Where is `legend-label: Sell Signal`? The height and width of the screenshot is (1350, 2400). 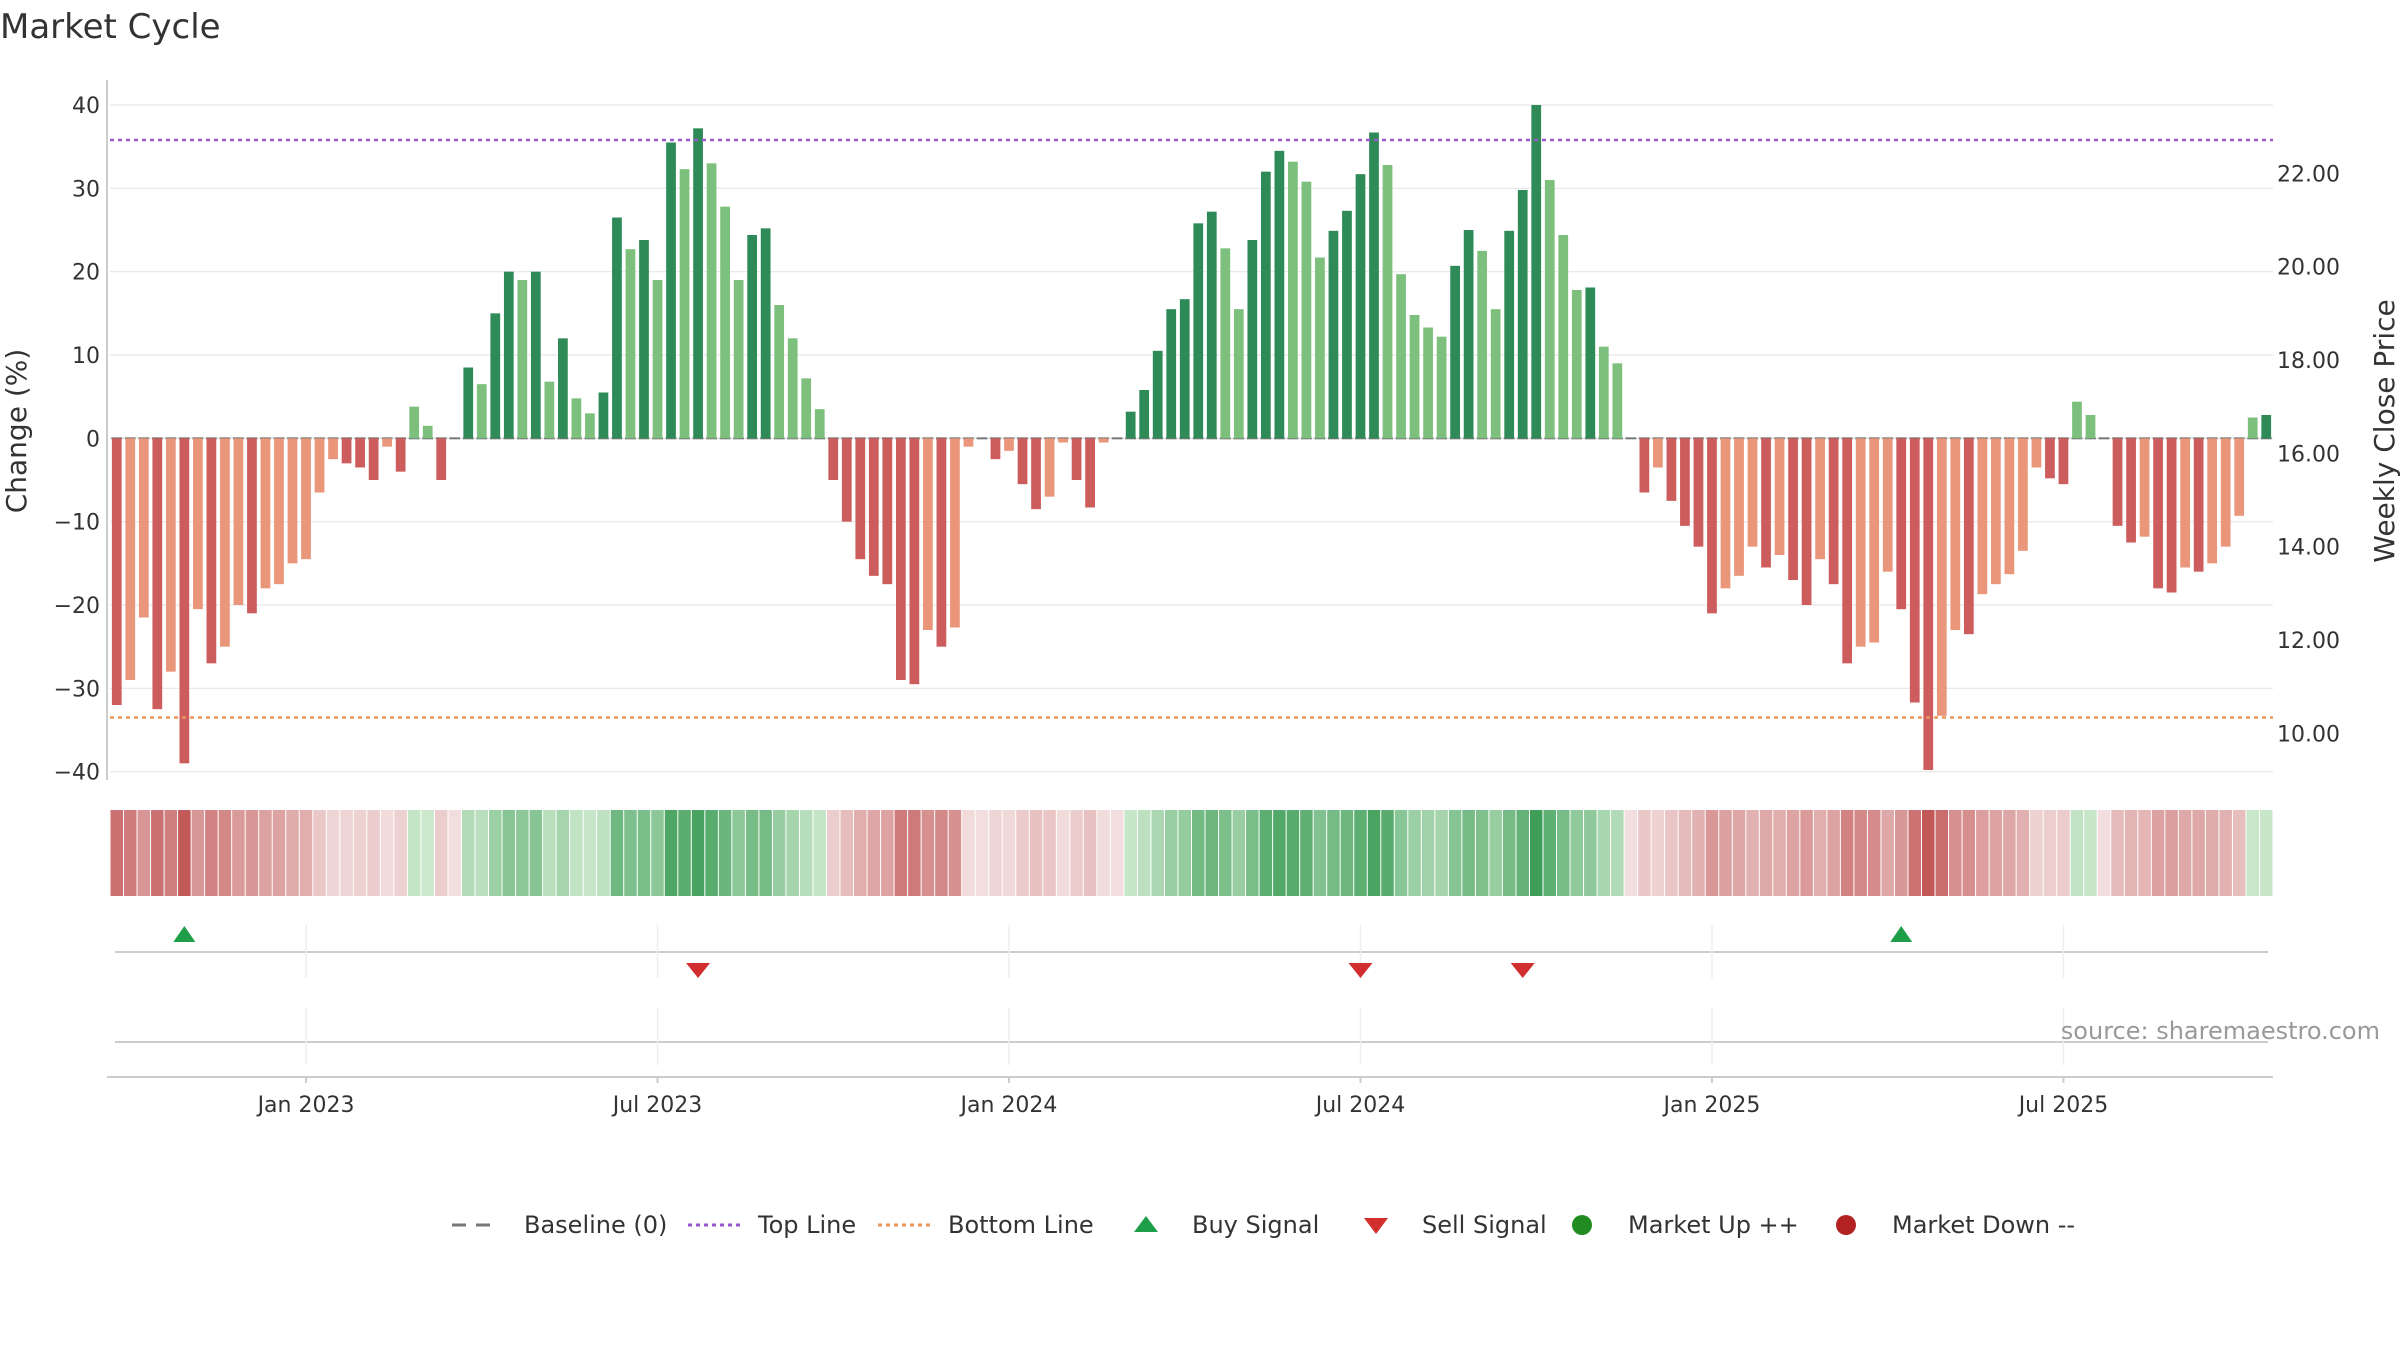
legend-label: Sell Signal is located at coordinates (1484, 1225).